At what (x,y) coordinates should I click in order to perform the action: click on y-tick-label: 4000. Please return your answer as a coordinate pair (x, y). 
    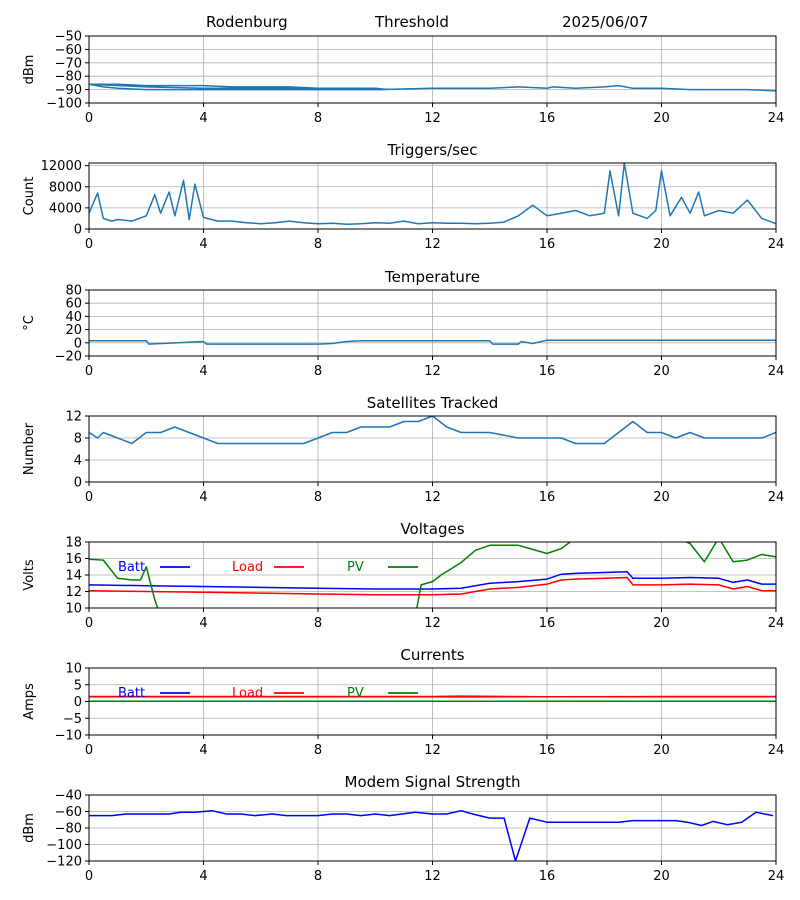
    Looking at the image, I should click on (65, 208).